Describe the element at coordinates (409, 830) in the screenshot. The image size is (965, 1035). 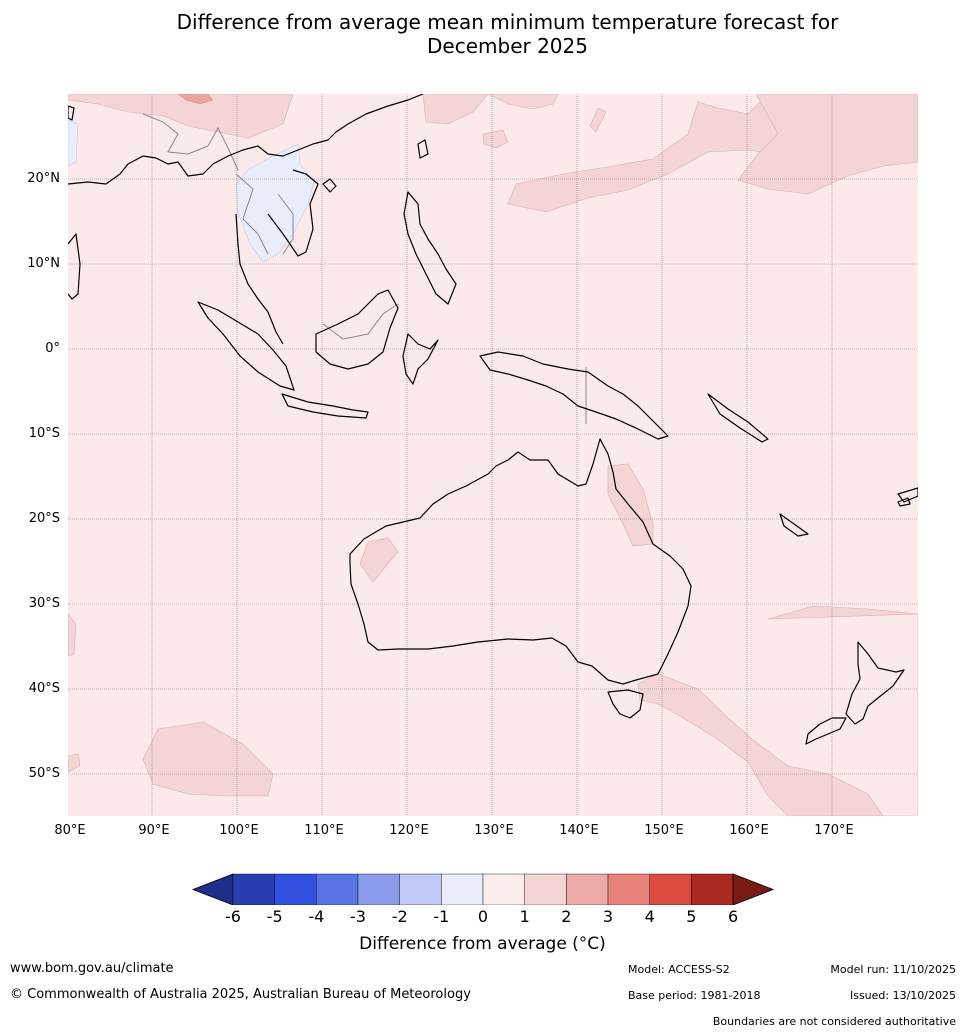
I see `lon-label-120e: 120°E` at that location.